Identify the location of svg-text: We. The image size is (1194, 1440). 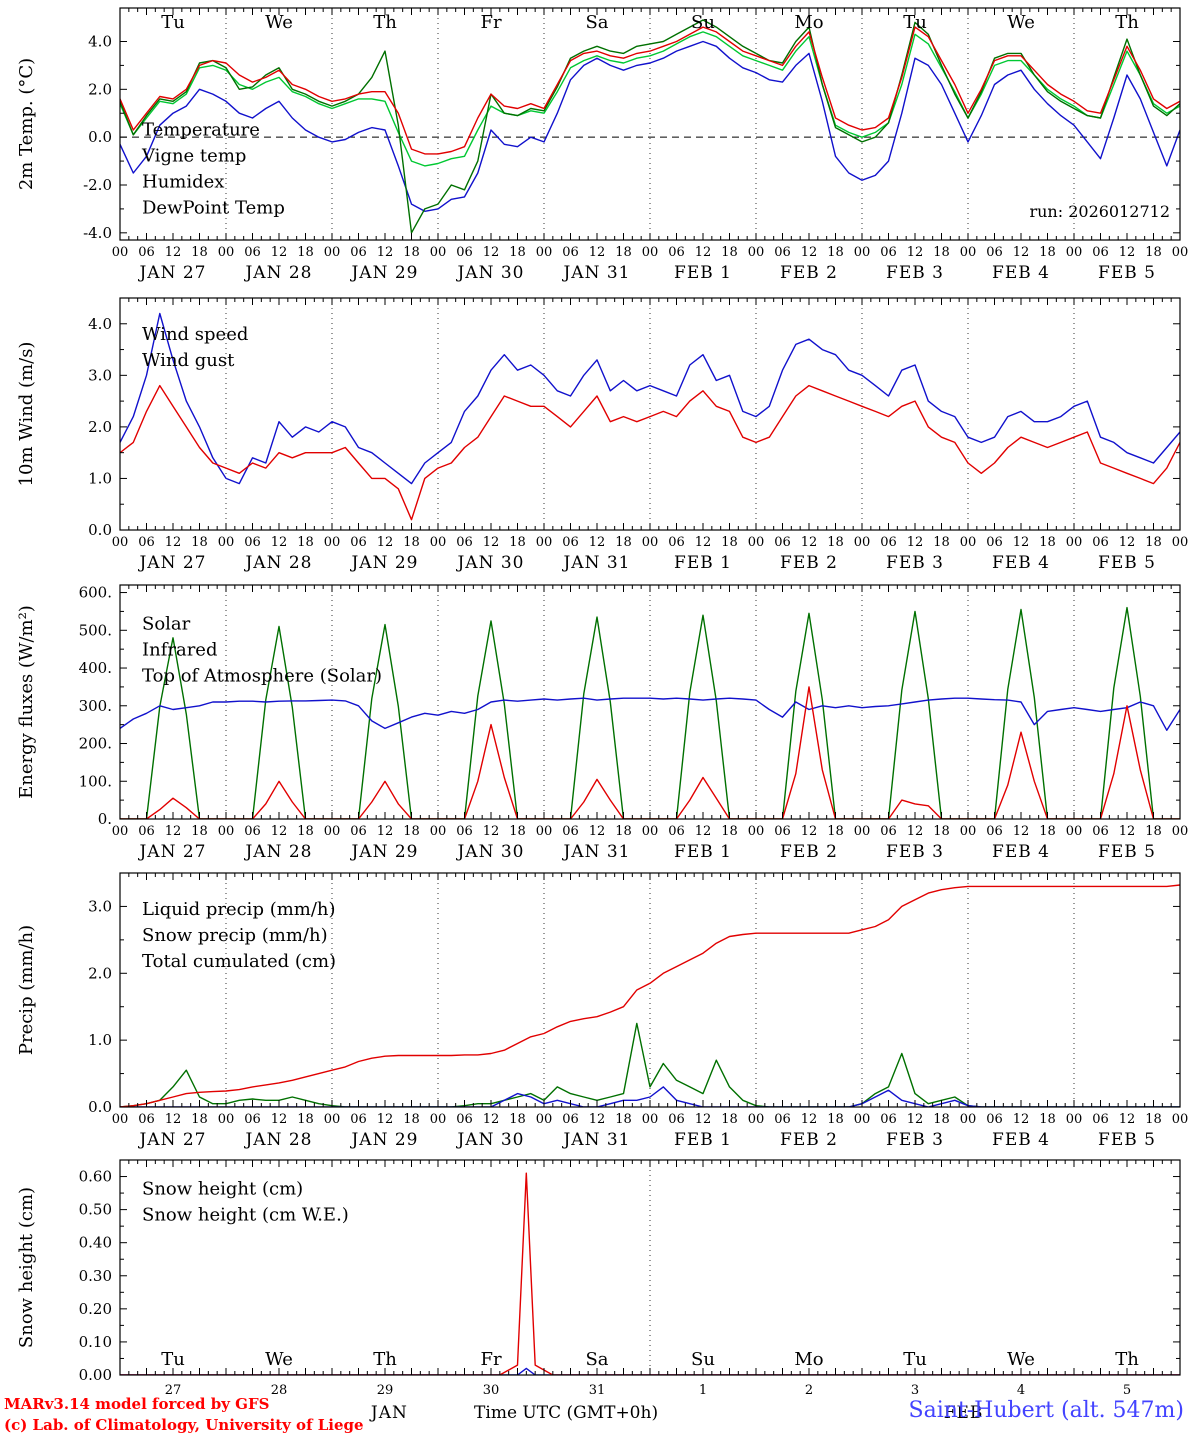
(279, 1359).